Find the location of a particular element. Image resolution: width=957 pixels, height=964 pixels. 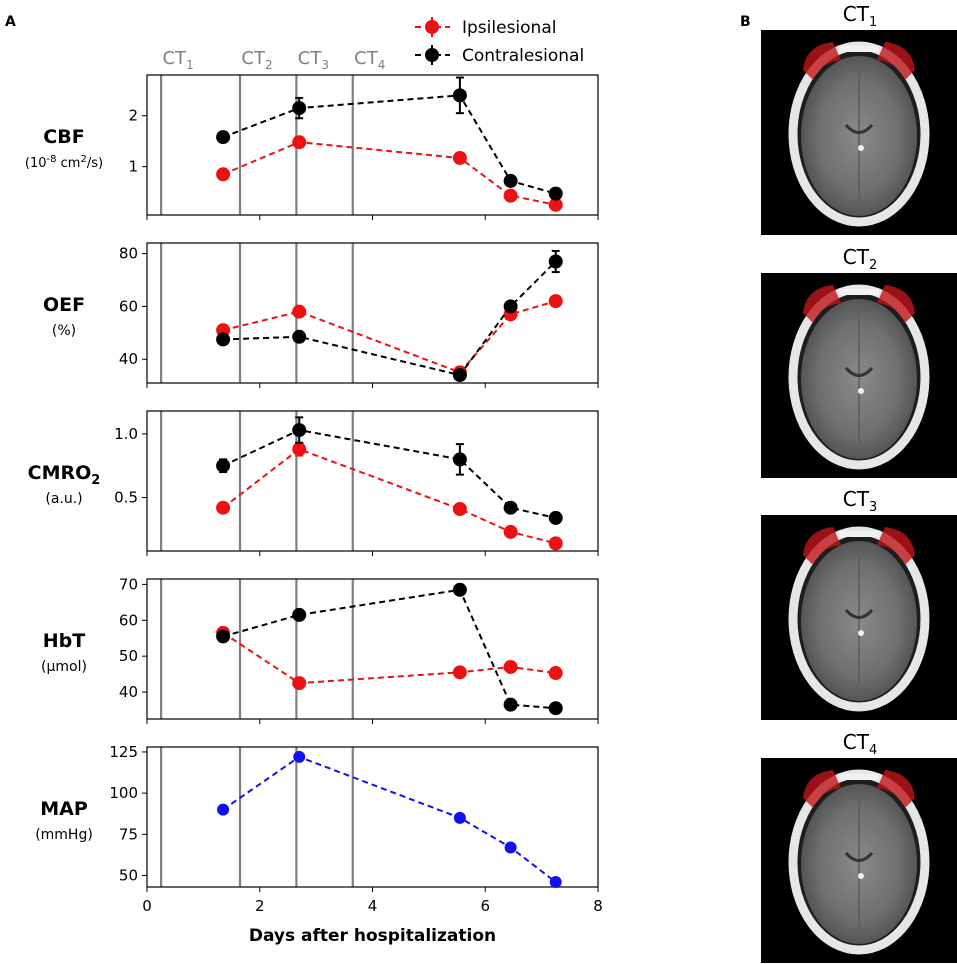

ct-label-2: CT2 is located at coordinates (256, 60).